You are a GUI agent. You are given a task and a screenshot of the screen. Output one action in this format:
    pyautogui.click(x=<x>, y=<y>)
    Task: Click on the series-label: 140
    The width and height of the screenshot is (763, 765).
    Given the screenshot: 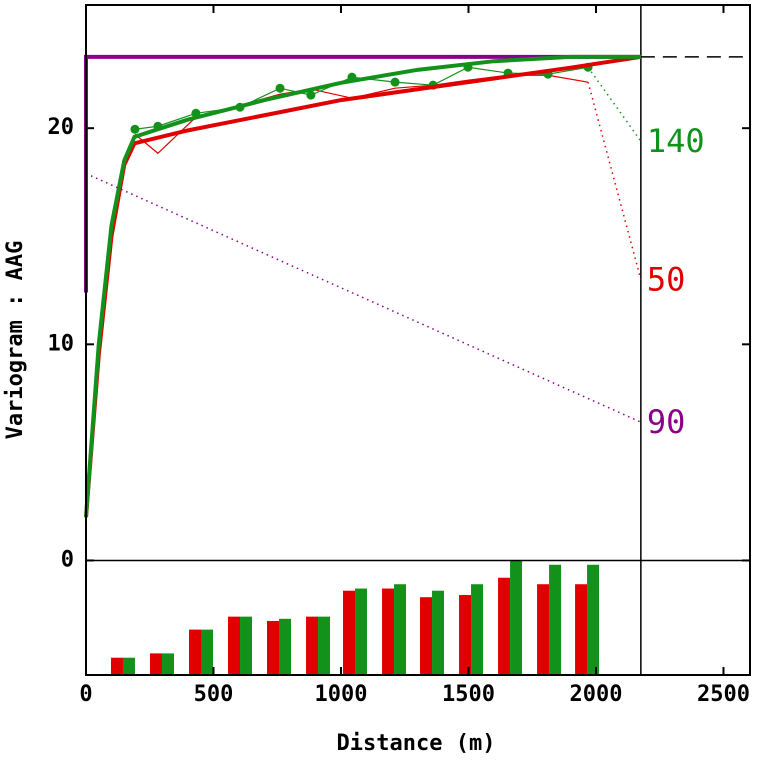 What is the action you would take?
    pyautogui.click(x=676, y=141)
    